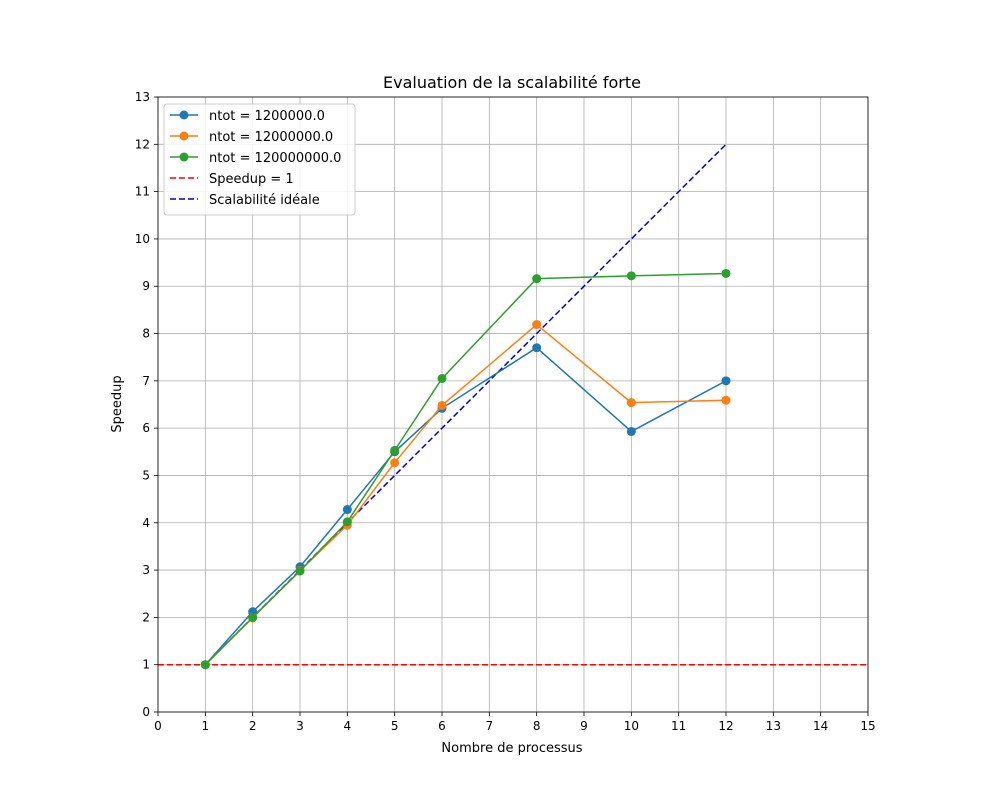  Describe the element at coordinates (117, 403) in the screenshot. I see `y-axis-label: Speedup` at that location.